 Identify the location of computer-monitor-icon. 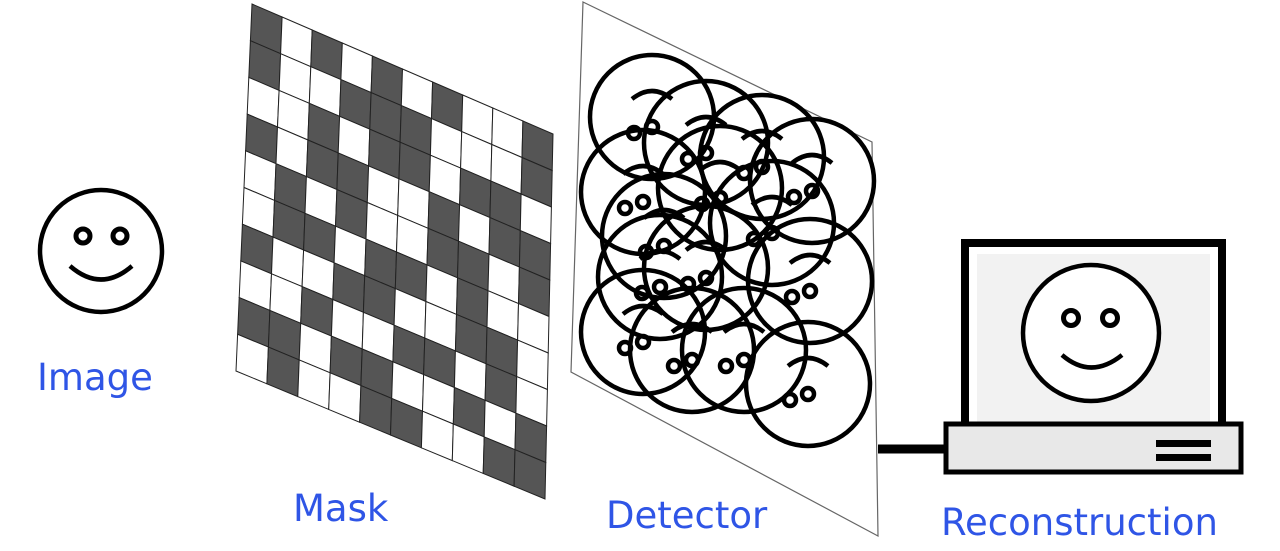
(1093, 357).